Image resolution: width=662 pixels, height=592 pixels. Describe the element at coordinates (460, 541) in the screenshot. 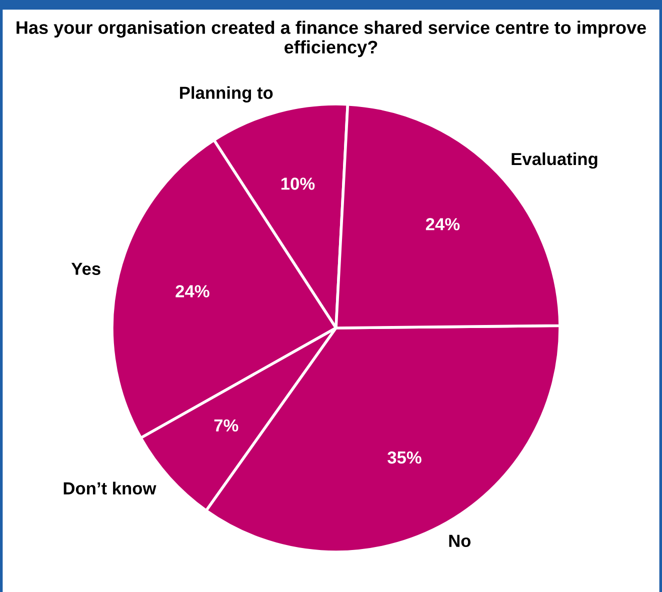

I see `slice-label: No` at that location.